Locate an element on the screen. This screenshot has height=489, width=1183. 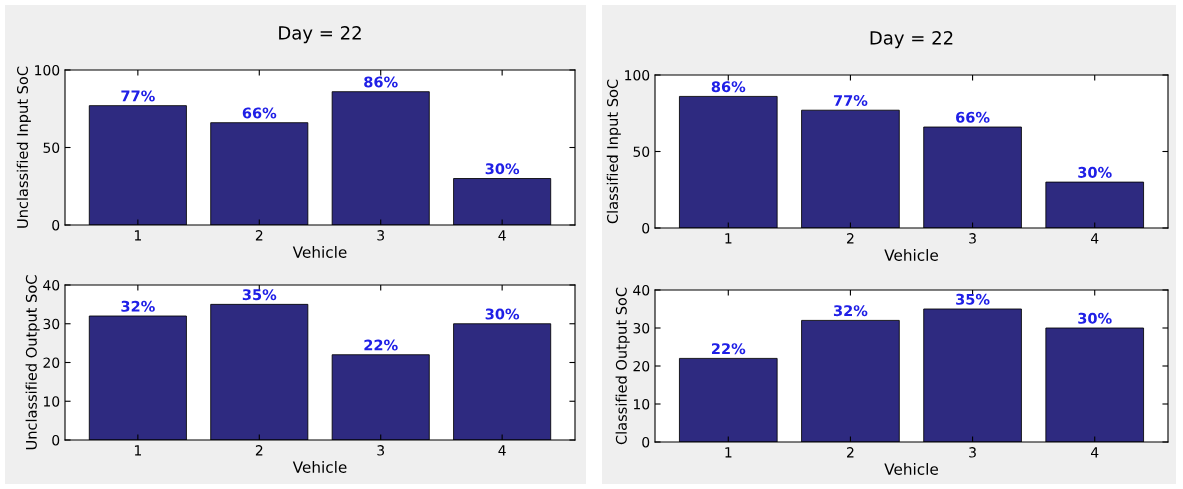
y-axis-title: Classified Input SoC is located at coordinates (613, 151).